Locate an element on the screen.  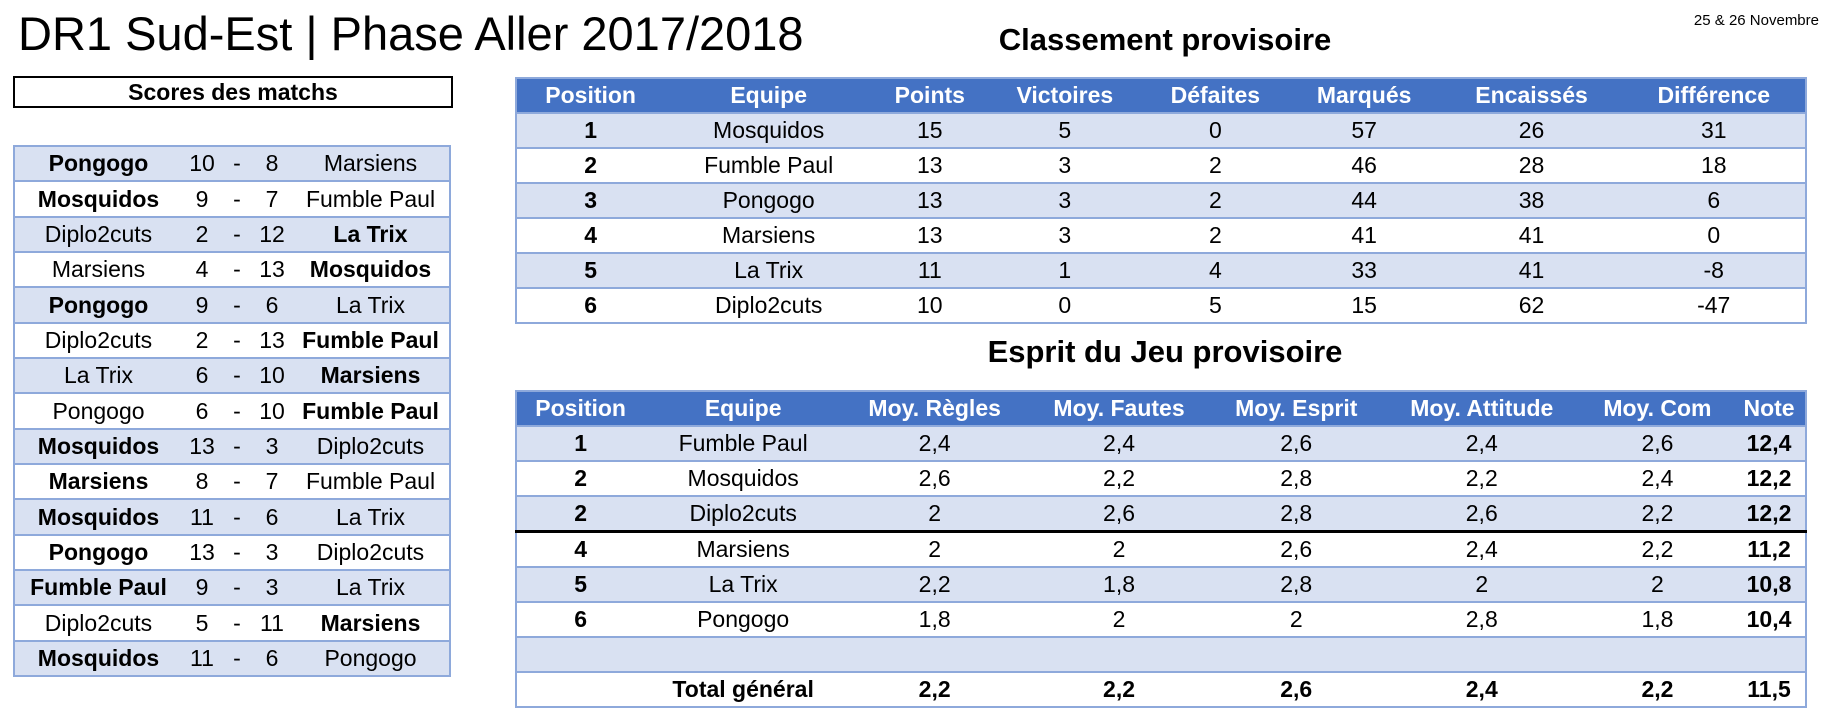
table-cell: 28 is located at coordinates (1531, 165).